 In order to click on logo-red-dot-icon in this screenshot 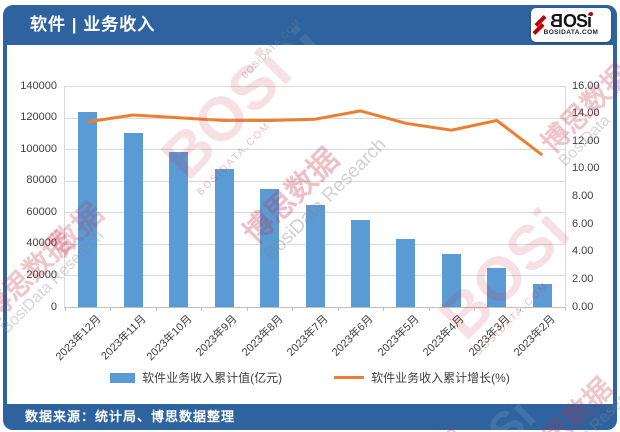, I will do `click(591, 14)`.